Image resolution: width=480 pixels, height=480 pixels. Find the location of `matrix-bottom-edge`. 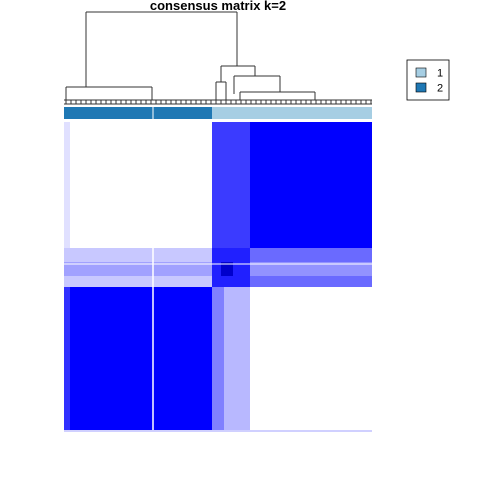

matrix-bottom-edge is located at coordinates (218, 431).